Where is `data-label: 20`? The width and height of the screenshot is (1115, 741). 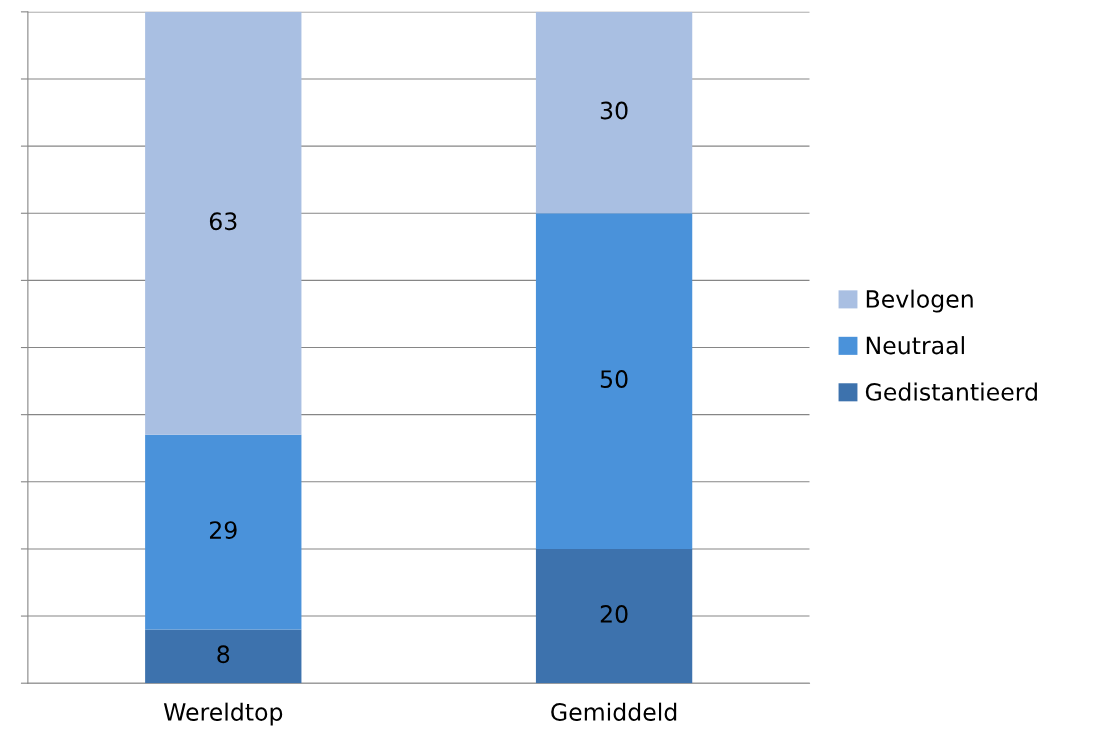
data-label: 20 is located at coordinates (614, 614).